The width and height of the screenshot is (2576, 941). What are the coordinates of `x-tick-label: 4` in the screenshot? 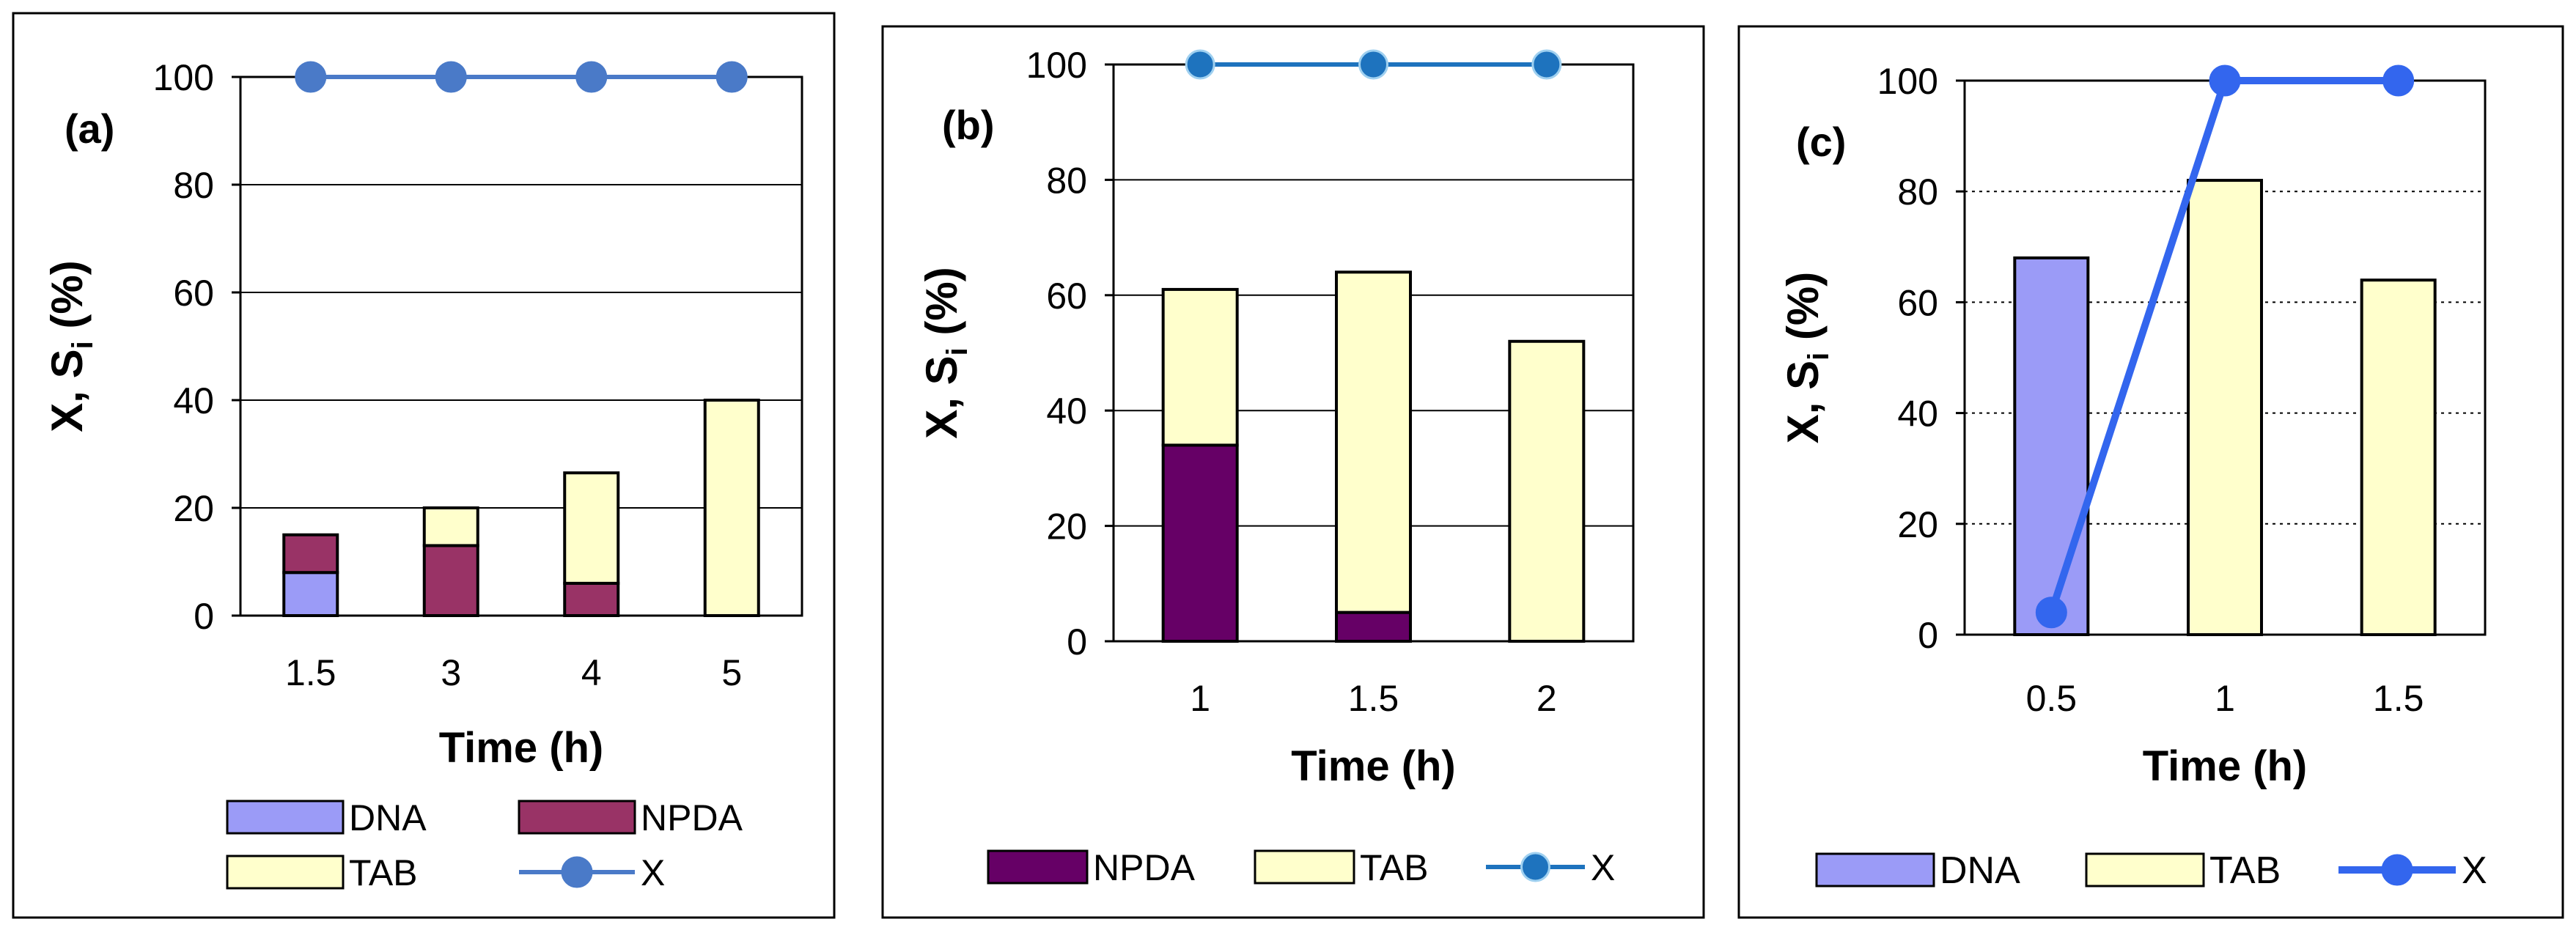 It's located at (591, 672).